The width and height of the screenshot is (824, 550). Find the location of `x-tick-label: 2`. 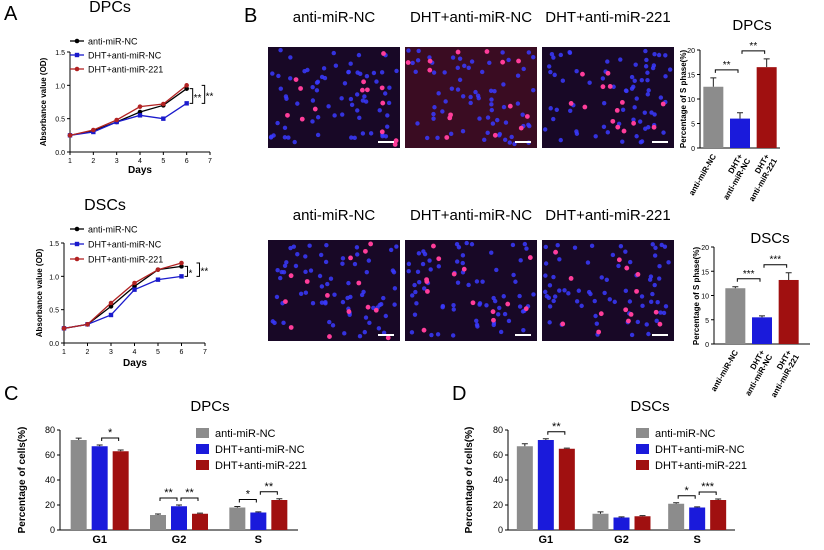

x-tick-label: 2 is located at coordinates (88, 352).